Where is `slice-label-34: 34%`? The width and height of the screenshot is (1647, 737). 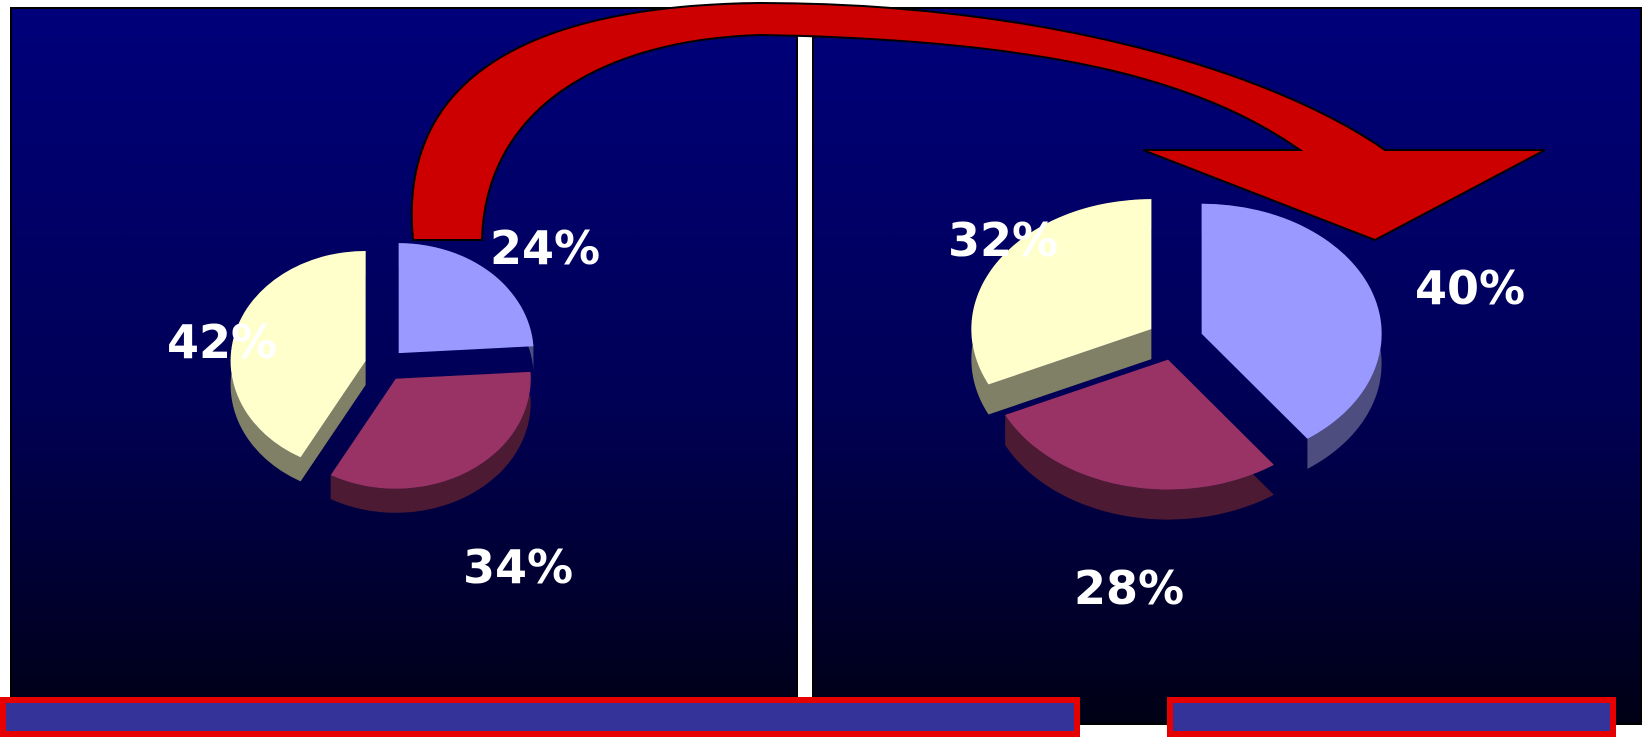
slice-label-34: 34% is located at coordinates (518, 567).